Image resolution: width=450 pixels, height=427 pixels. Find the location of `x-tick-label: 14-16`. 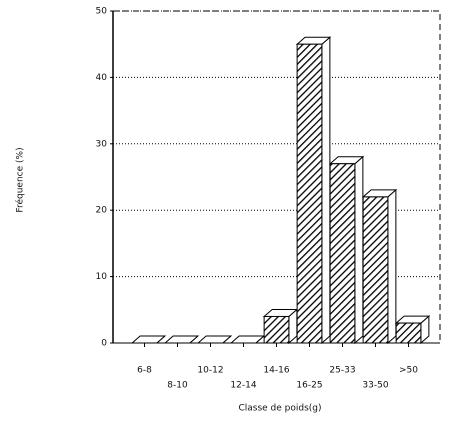

x-tick-label: 14-16 is located at coordinates (276, 371).